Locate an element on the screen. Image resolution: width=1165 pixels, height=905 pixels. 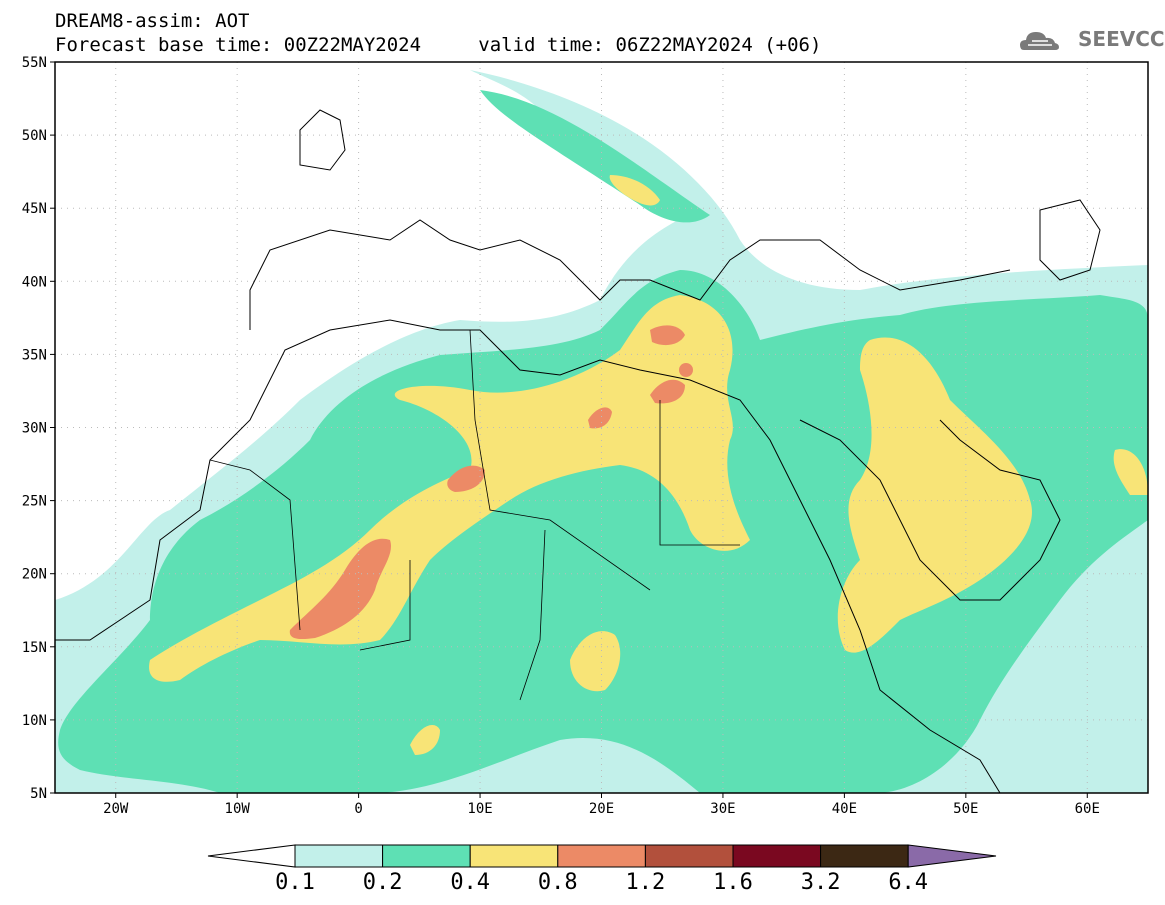
base-time: Forecast base time: 00Z22MAY2024 is located at coordinates (238, 45).